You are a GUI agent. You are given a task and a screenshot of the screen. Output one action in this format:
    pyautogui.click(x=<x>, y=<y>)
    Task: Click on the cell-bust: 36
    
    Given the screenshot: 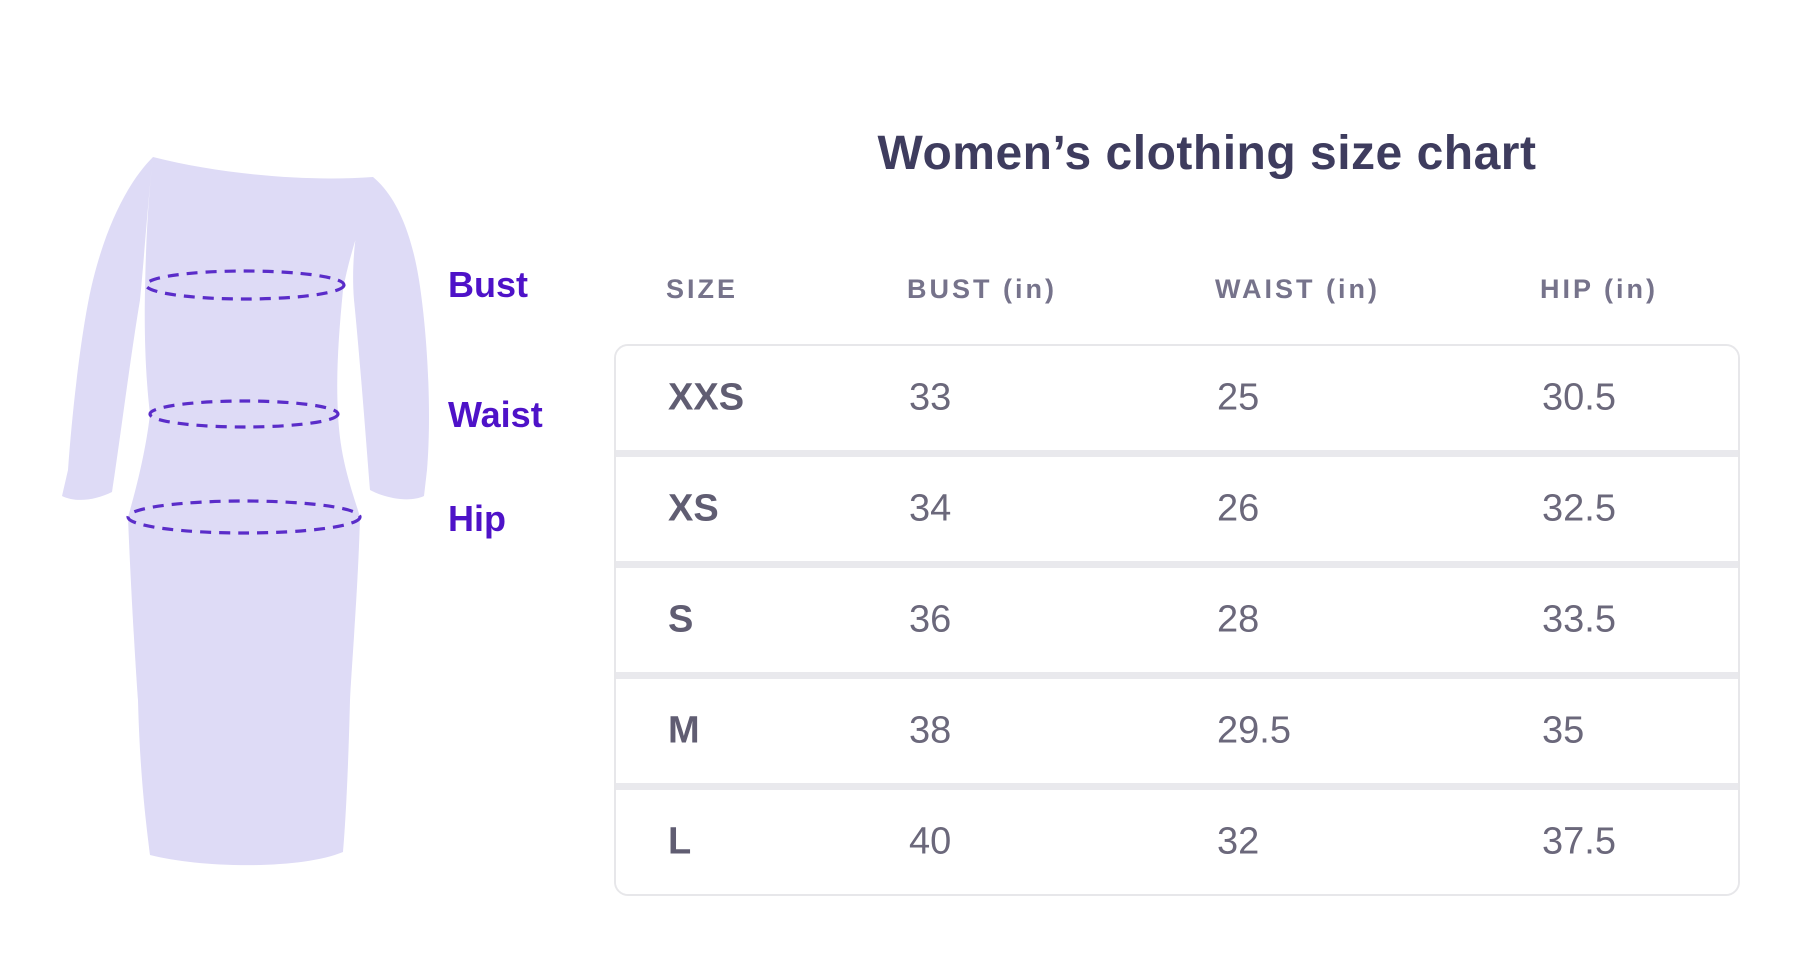 What is the action you would take?
    pyautogui.click(x=930, y=619)
    